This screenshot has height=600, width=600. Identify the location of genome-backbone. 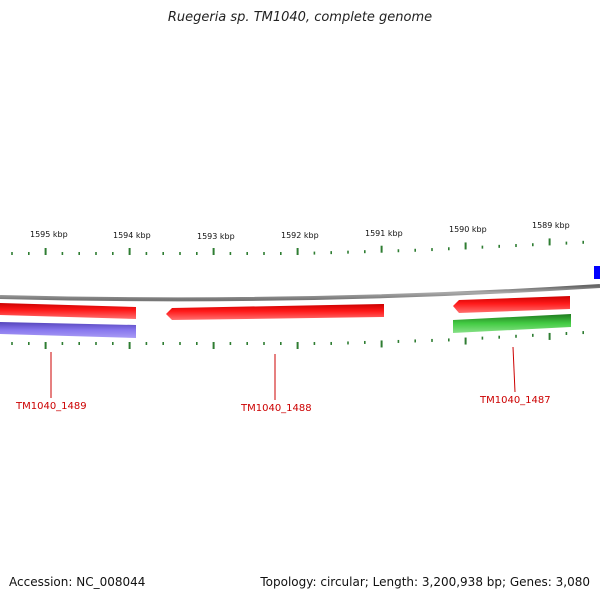
(300, 293).